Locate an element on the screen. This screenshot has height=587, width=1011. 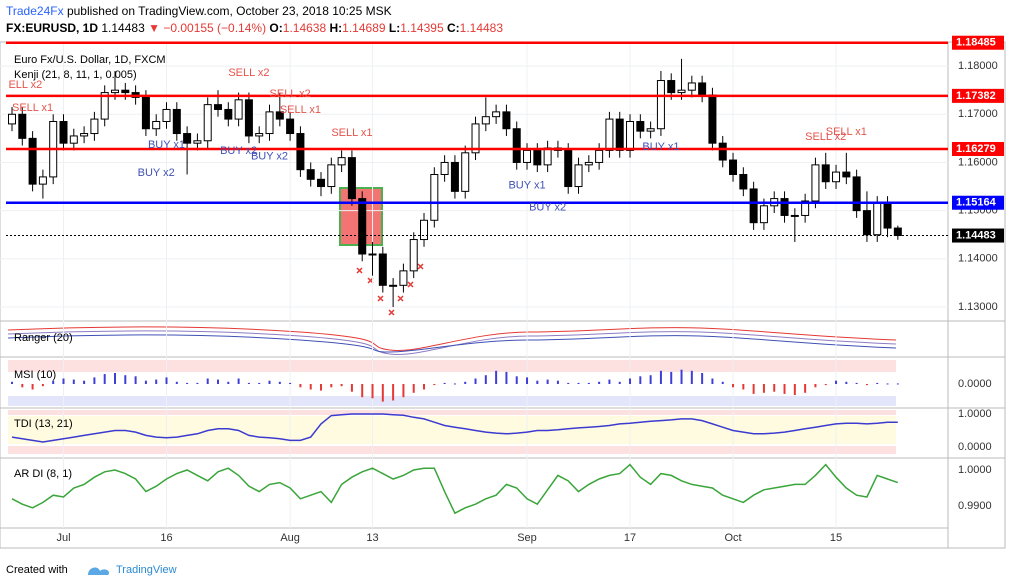
panel-title: Ranger (20) is located at coordinates (43, 338).